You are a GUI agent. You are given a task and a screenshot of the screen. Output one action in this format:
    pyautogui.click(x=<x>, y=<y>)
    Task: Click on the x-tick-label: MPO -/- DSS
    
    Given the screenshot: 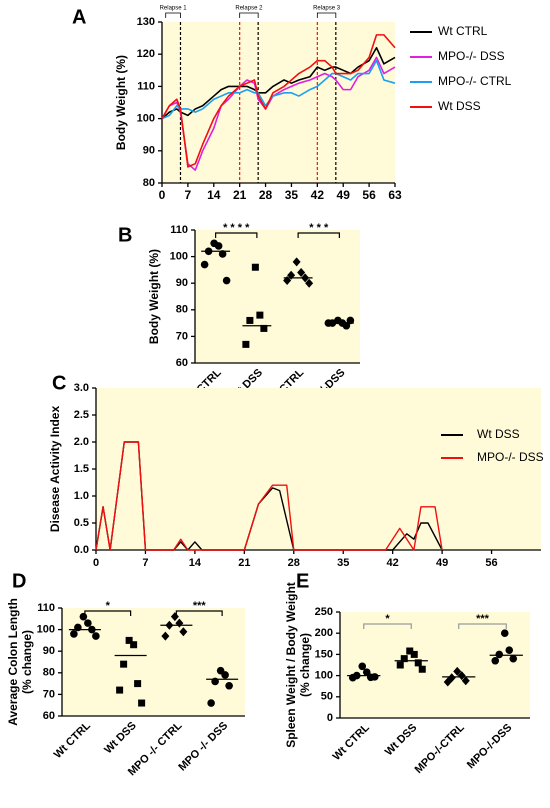 What is the action you would take?
    pyautogui.click(x=203, y=747)
    